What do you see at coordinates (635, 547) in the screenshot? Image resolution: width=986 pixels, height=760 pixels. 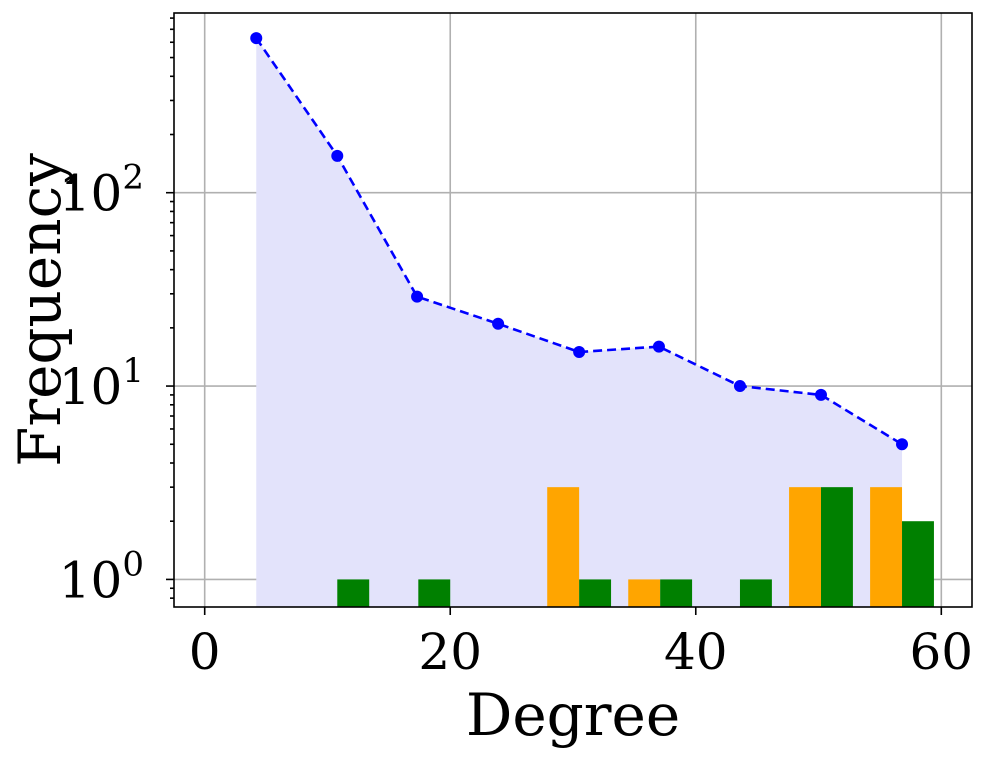 I see `bars` at bounding box center [635, 547].